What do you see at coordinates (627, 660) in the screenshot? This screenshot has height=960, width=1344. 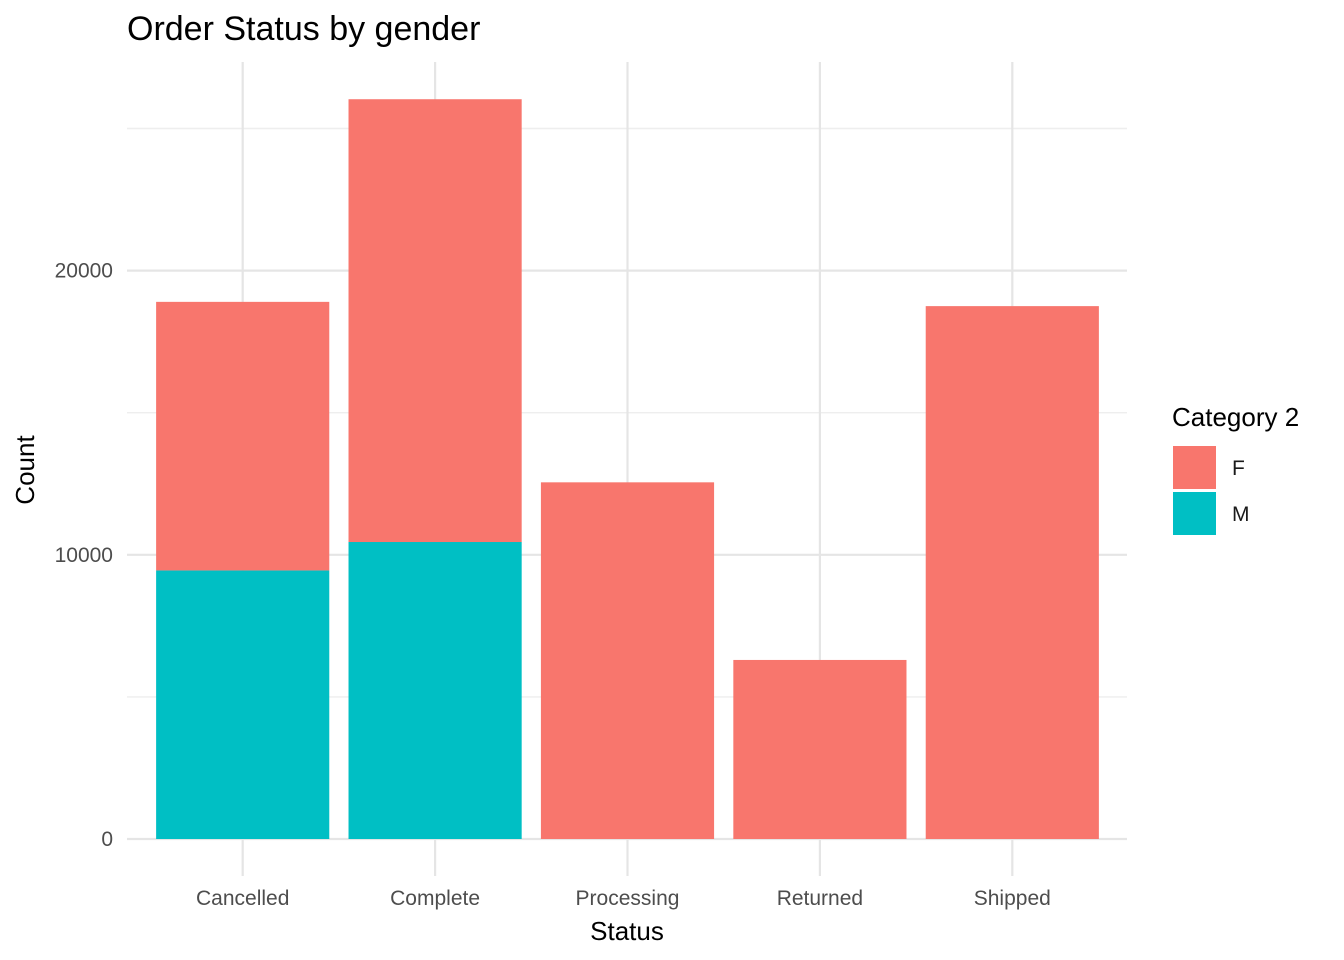 I see `bar-processing-f` at bounding box center [627, 660].